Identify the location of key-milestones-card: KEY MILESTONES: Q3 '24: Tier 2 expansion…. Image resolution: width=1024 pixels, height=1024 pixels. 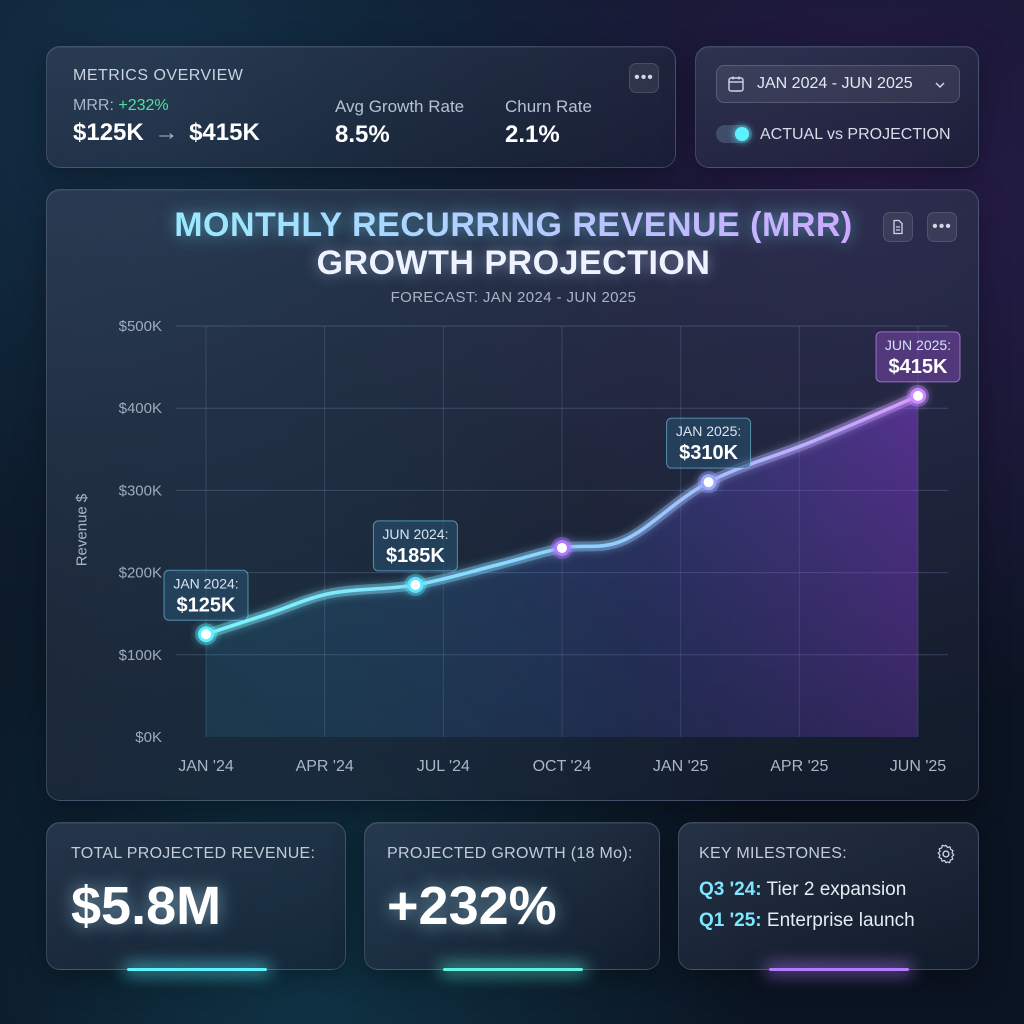
(828, 896).